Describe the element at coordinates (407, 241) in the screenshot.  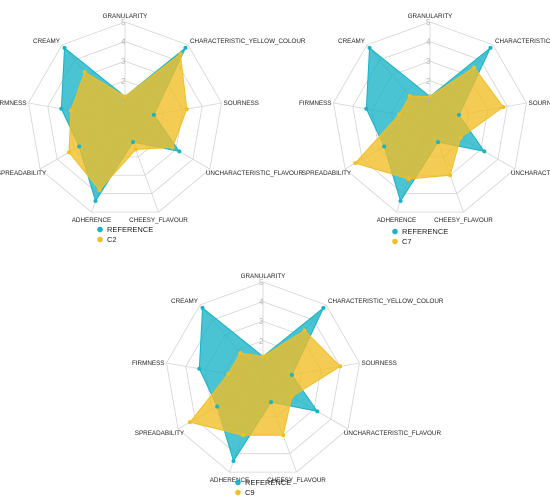
I see `legend-label-c7: C7` at that location.